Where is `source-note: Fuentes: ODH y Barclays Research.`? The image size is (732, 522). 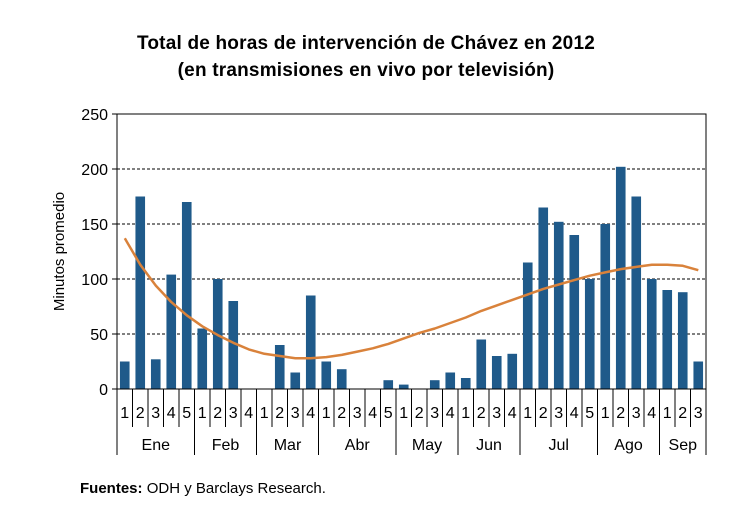 source-note: Fuentes: ODH y Barclays Research. is located at coordinates (203, 488).